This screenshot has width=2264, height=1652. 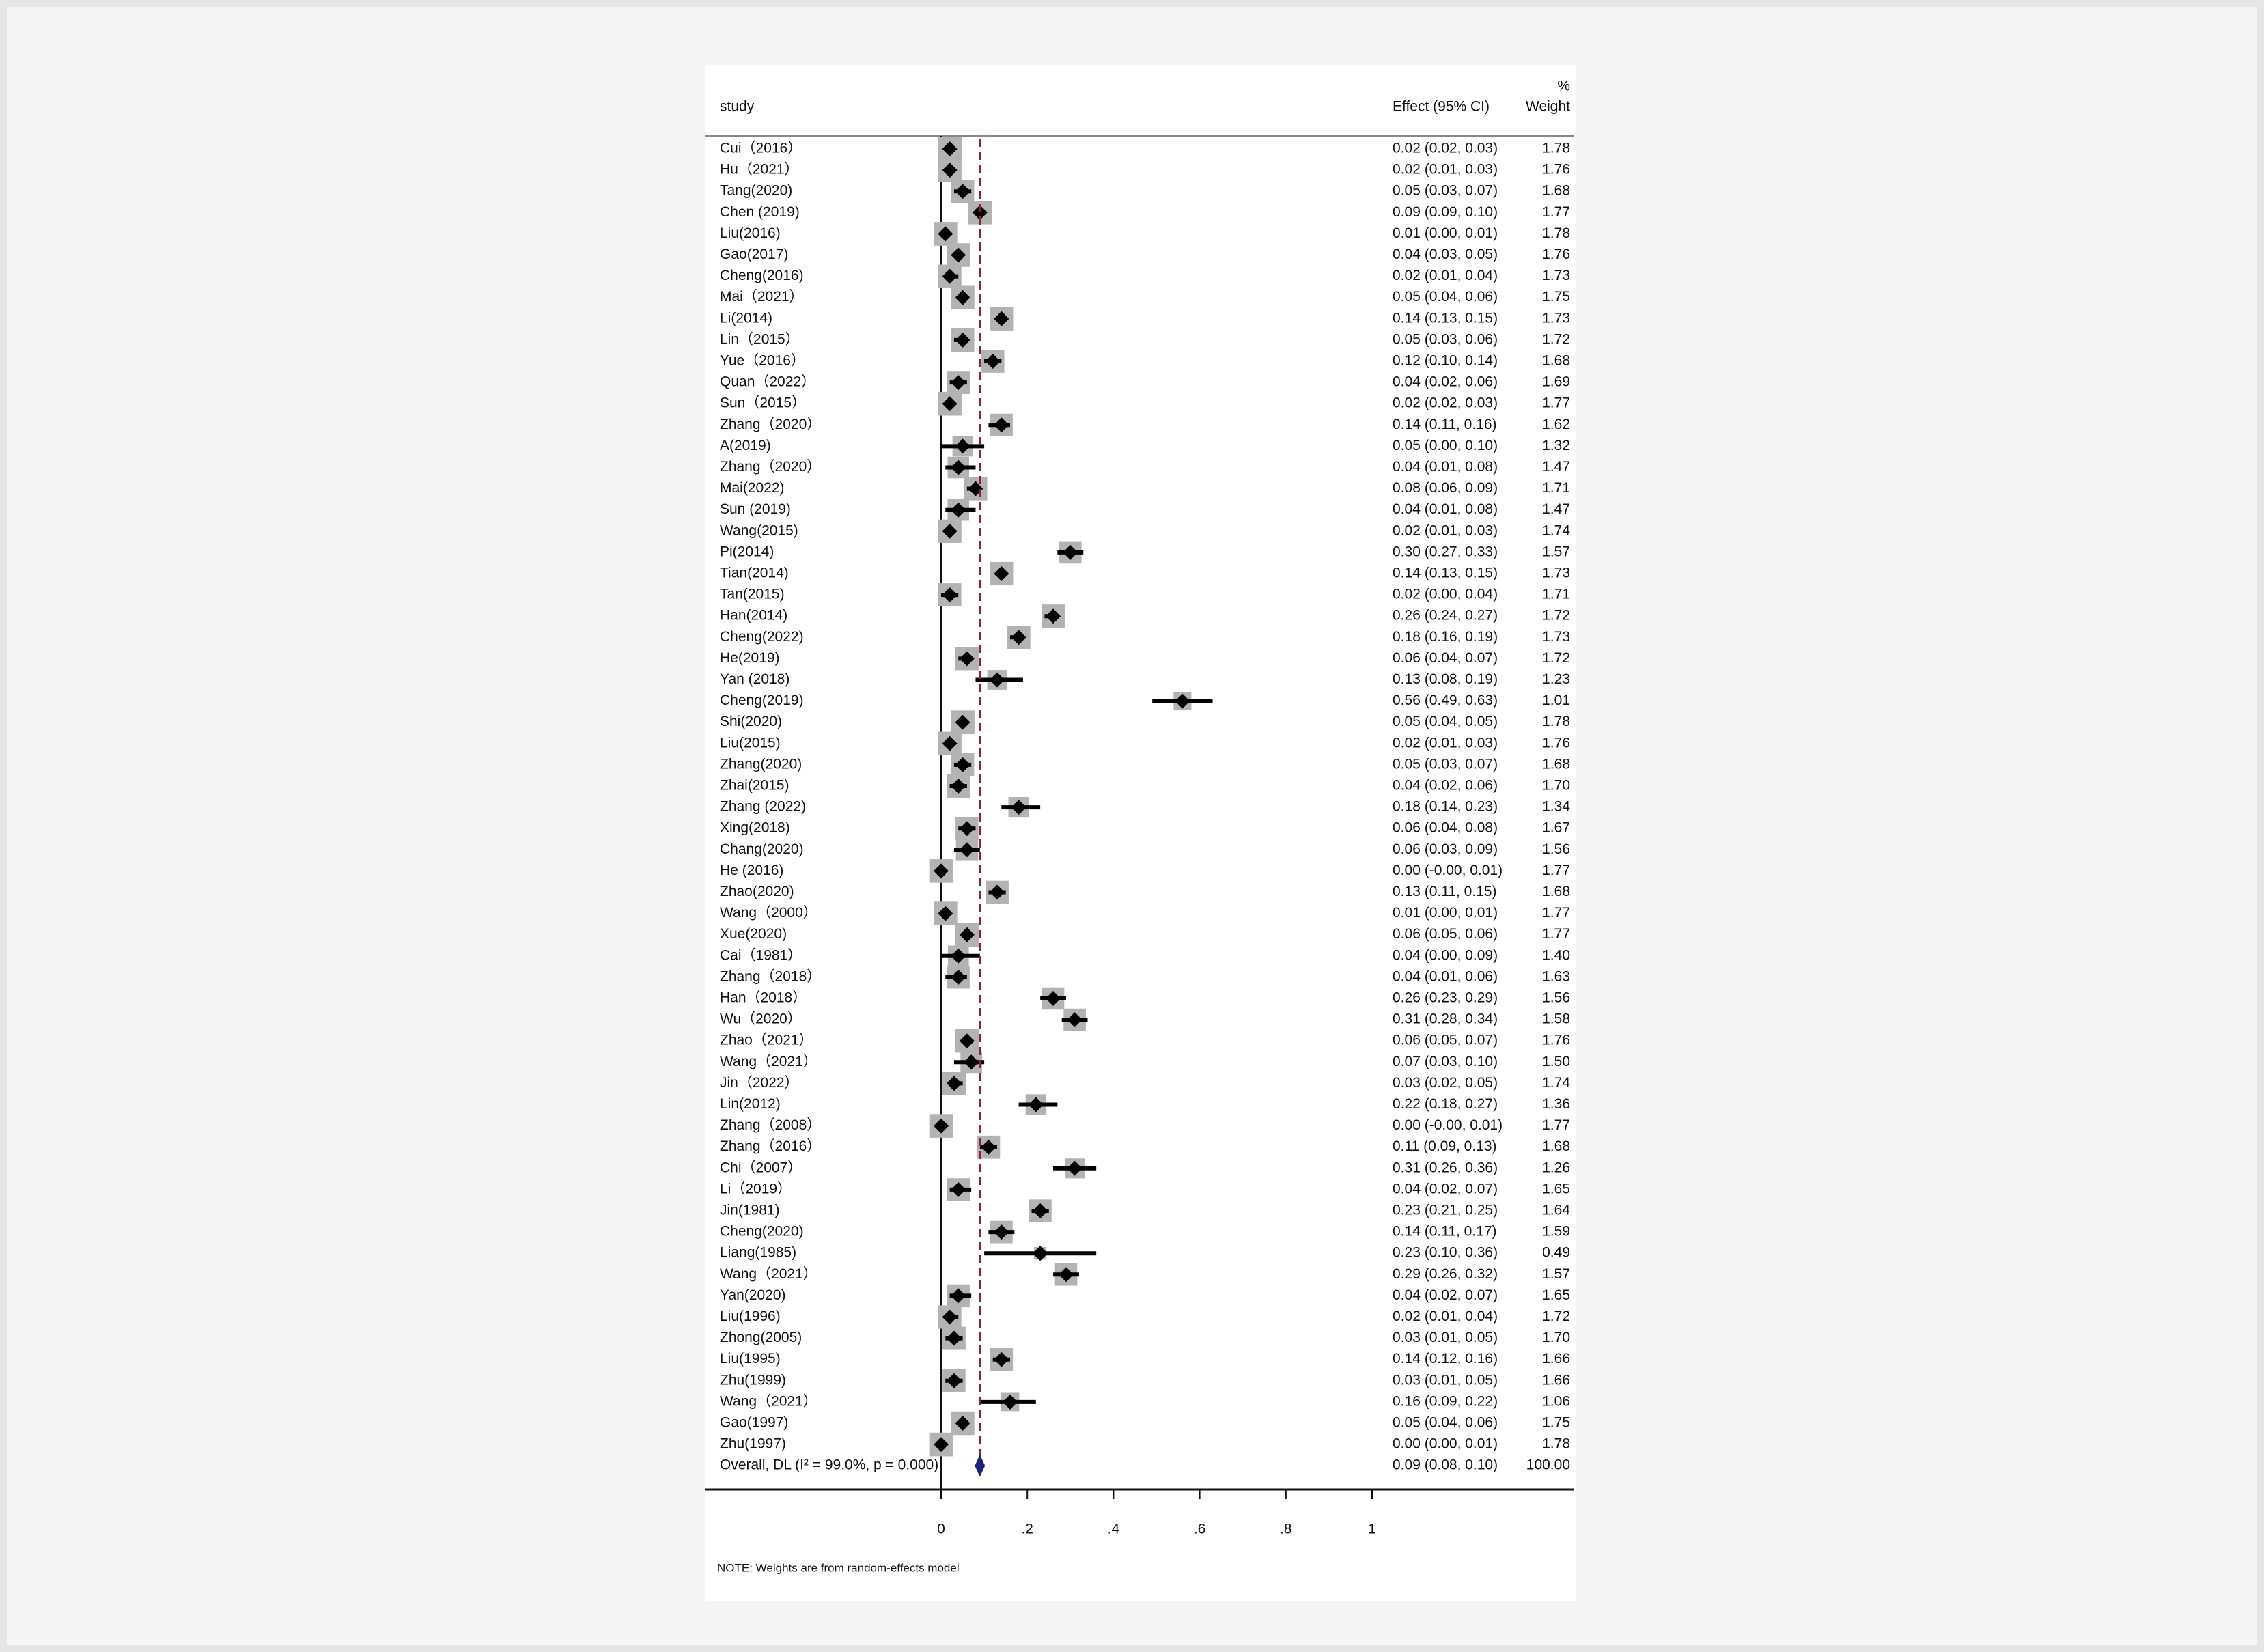 What do you see at coordinates (755, 828) in the screenshot?
I see `study-name: Xing(2018)` at bounding box center [755, 828].